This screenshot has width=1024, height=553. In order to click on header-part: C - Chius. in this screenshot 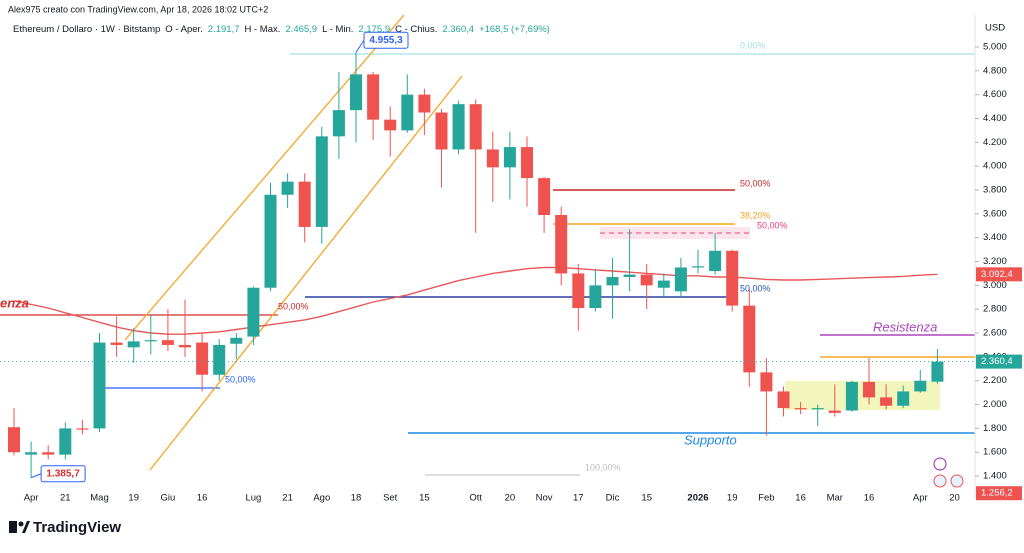, I will do `click(416, 29)`.